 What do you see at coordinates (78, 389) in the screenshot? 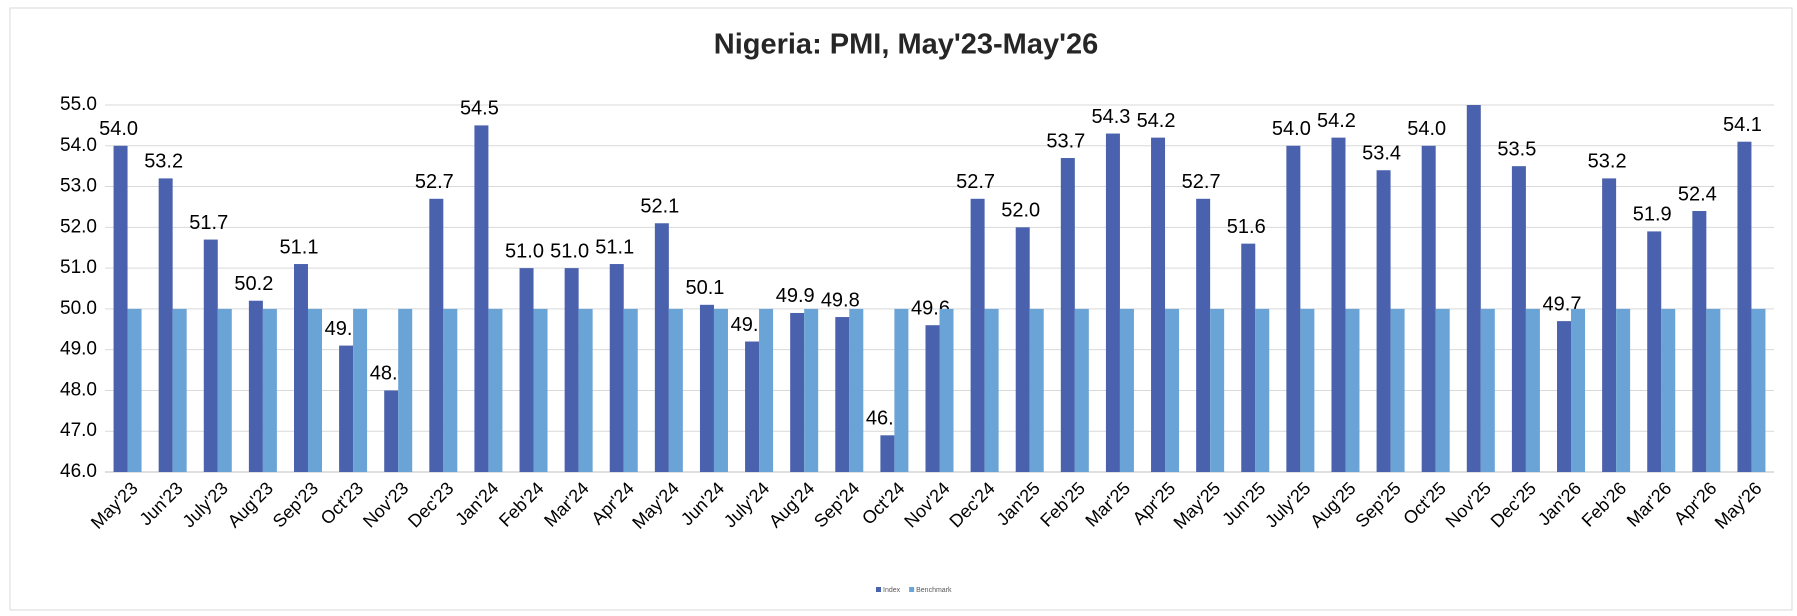
I see `y-tick-label: 48.0` at bounding box center [78, 389].